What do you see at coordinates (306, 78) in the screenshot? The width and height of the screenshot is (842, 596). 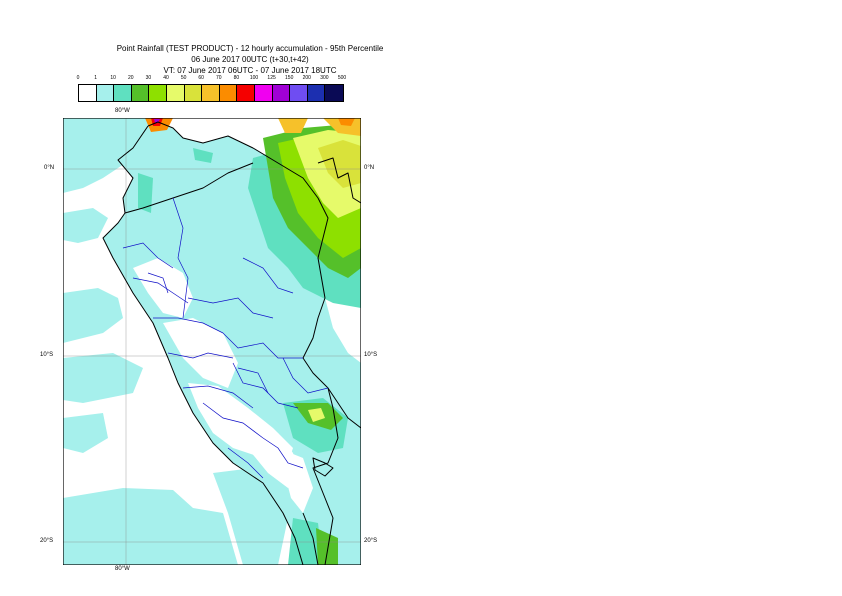 I see `legend-threshold-label: 200` at bounding box center [306, 78].